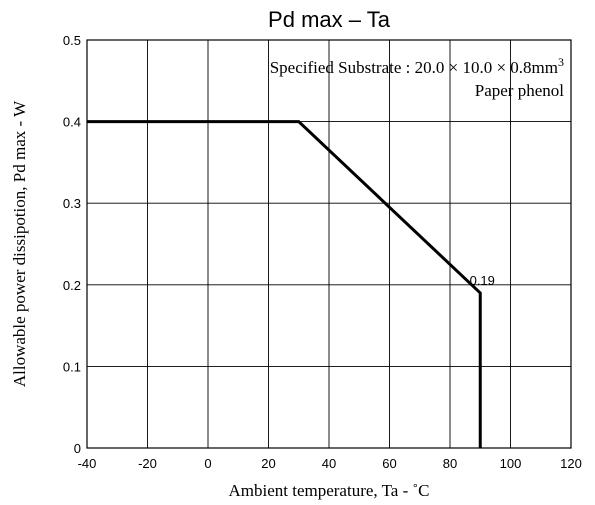 This screenshot has width=595, height=505. What do you see at coordinates (72, 40) in the screenshot?
I see `y-tick-label: 0.5` at bounding box center [72, 40].